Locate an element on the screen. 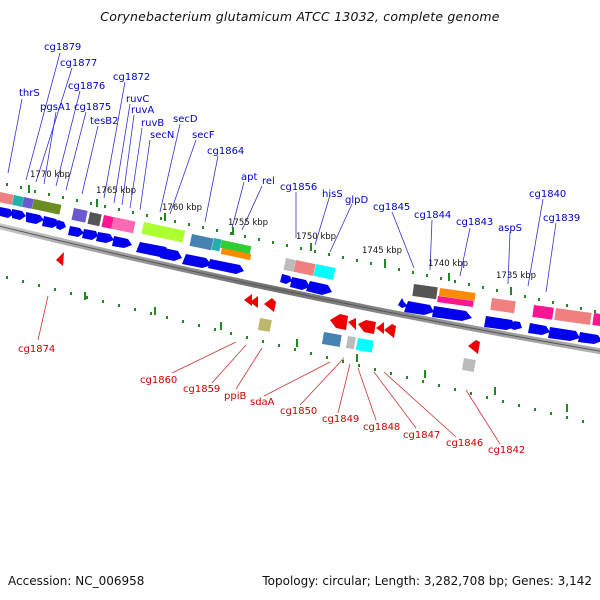 Image resolution: width=600 pixels, height=600 pixels. gene-label-reverse: ppiB is located at coordinates (235, 396).